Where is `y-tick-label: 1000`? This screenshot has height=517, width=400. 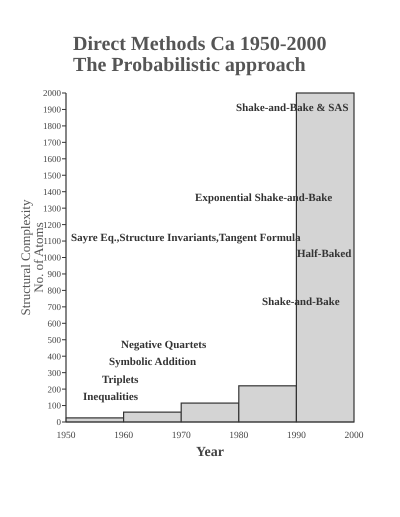
y-tick-label: 1000 is located at coordinates (52, 257).